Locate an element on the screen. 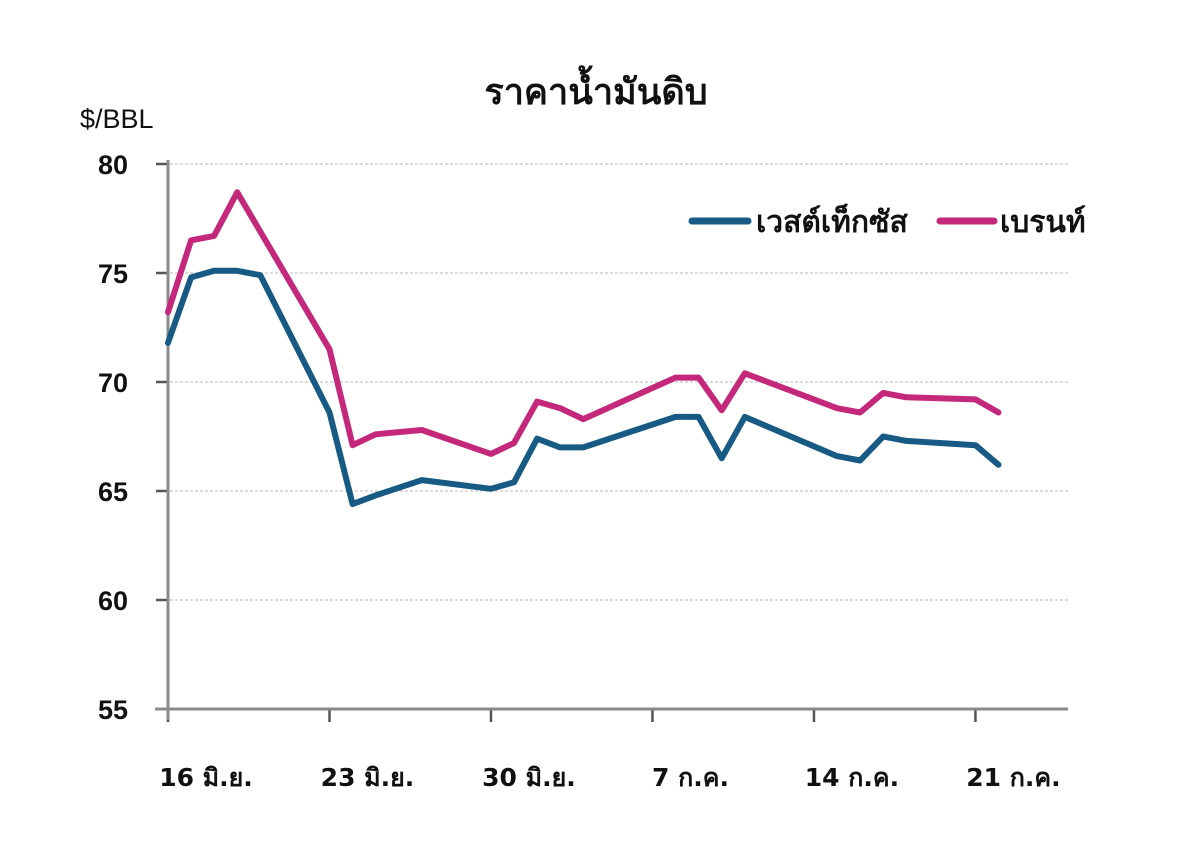  y-tick-label: 65 is located at coordinates (113, 492).